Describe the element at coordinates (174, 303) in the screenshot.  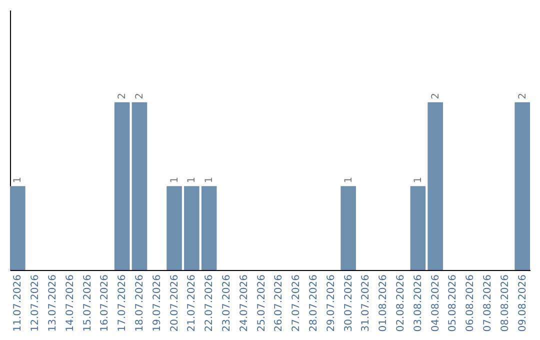
I see `x-tick-label: 20.07.2026` at that location.